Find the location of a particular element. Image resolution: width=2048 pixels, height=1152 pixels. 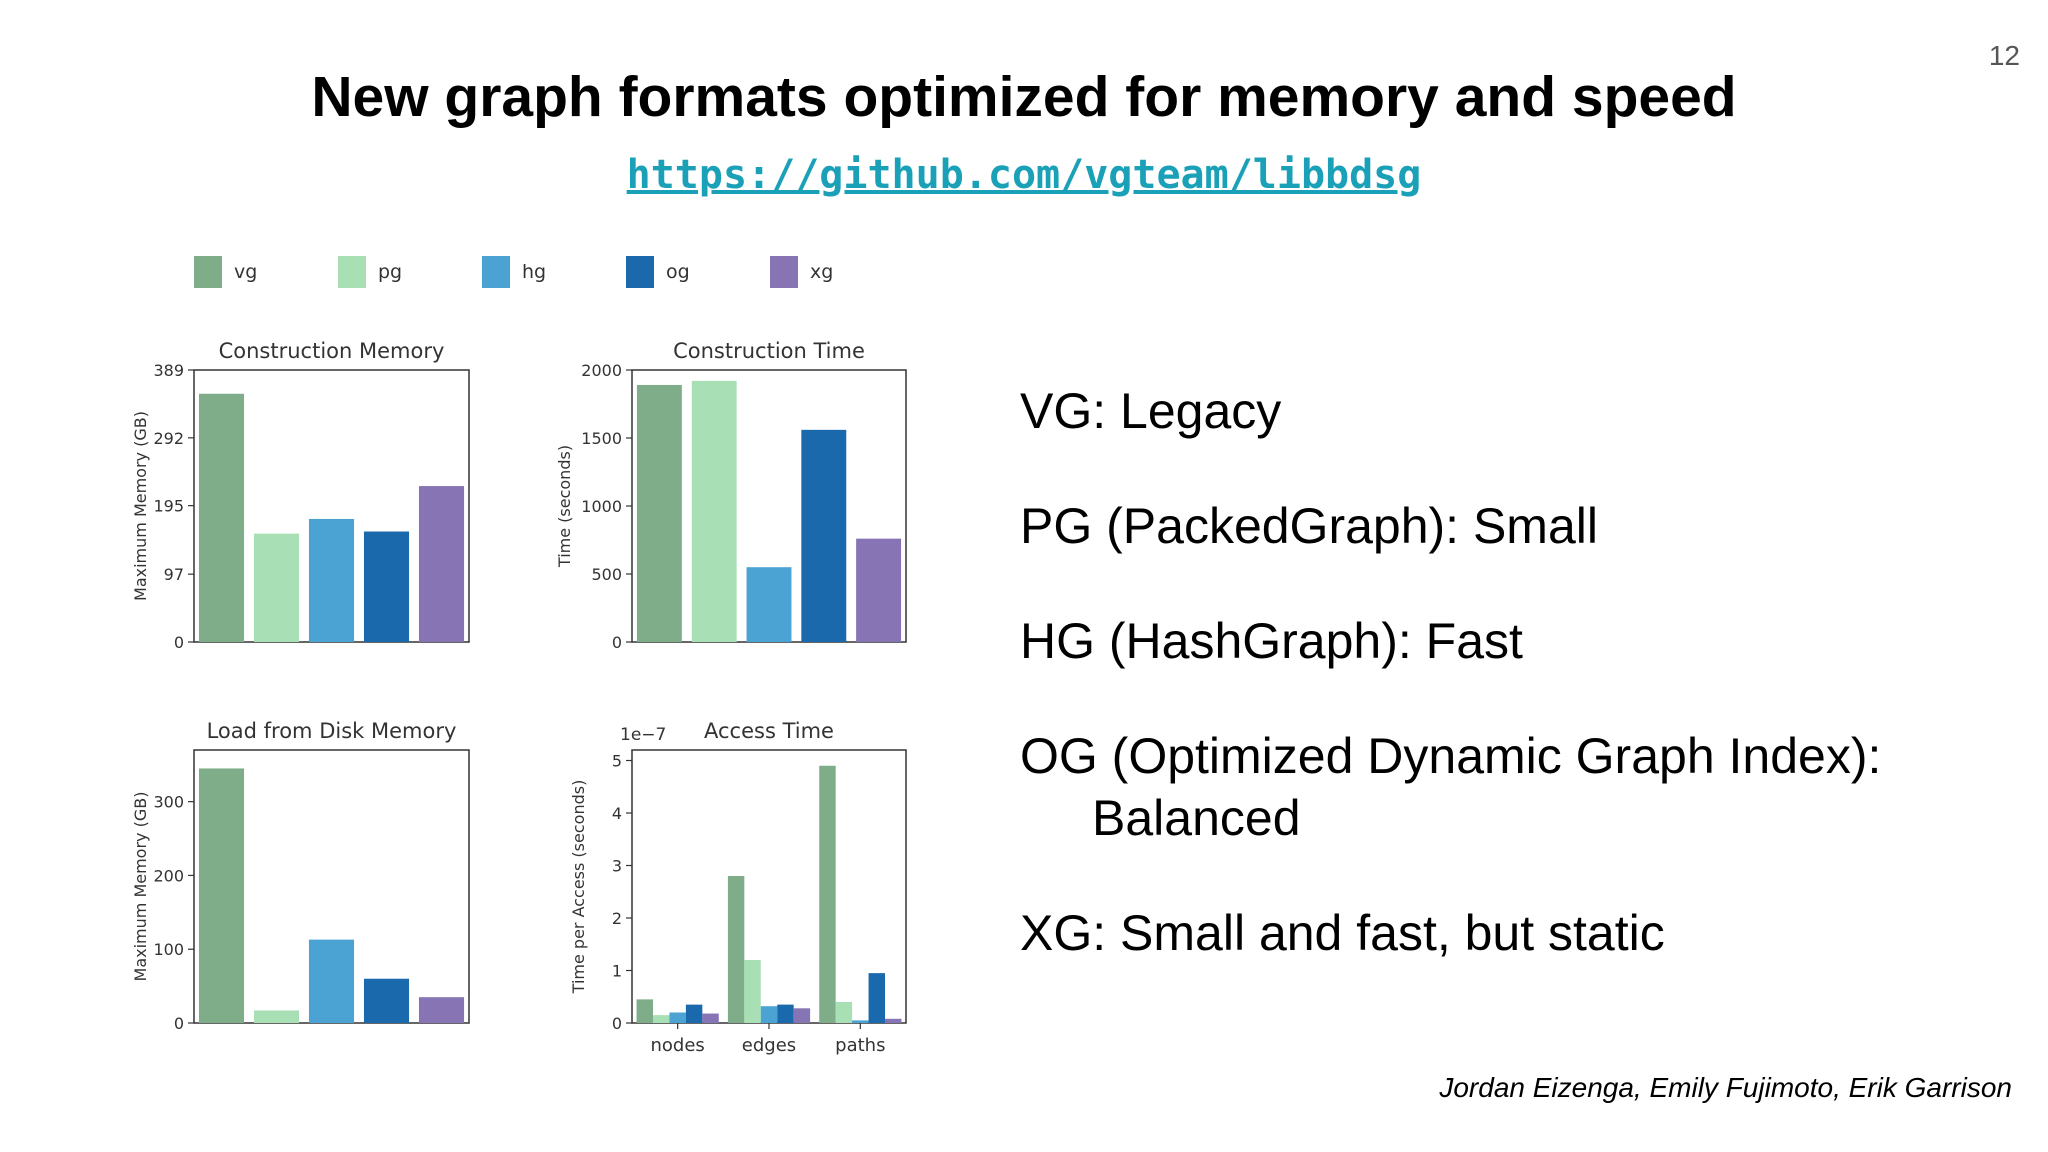

y-tick-label: 292 is located at coordinates (168, 438).